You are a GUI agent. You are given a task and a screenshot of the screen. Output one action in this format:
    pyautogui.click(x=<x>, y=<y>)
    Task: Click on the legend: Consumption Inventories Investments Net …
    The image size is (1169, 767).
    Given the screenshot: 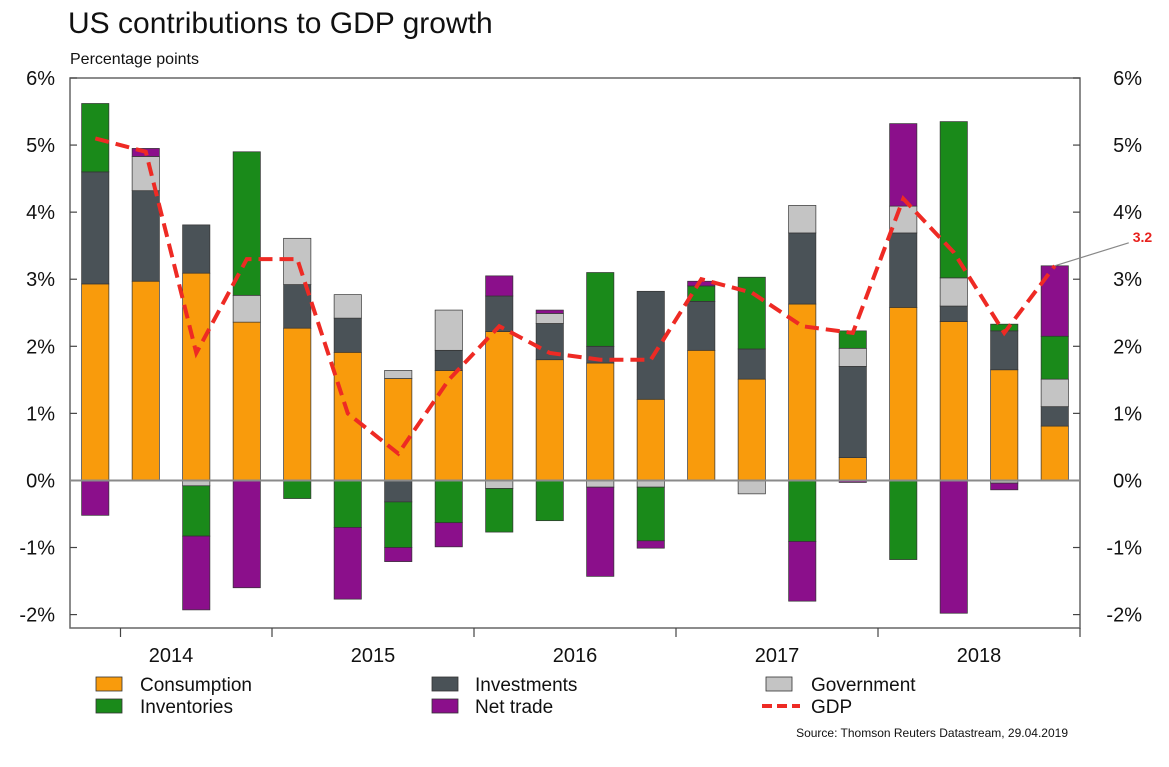 What is the action you would take?
    pyautogui.click(x=505, y=696)
    